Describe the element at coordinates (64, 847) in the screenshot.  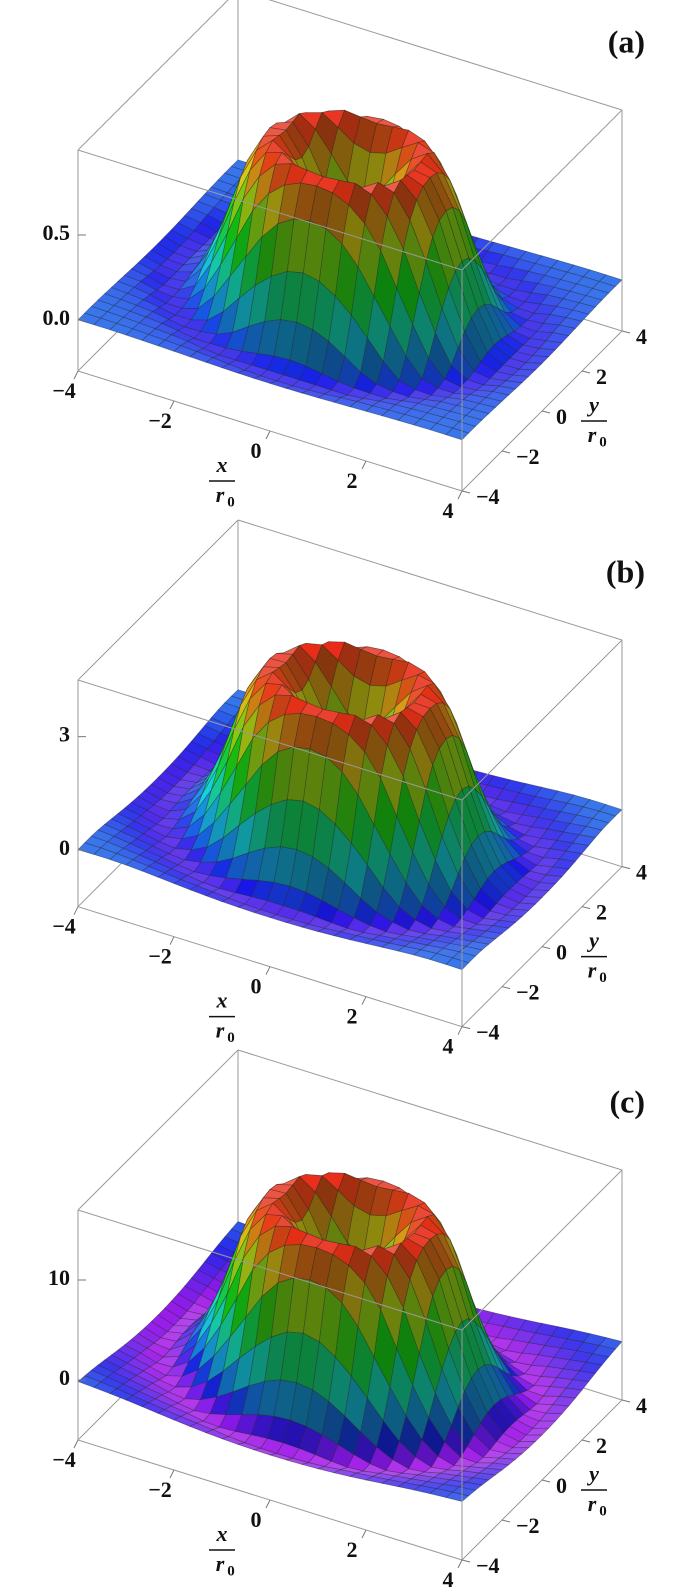
I see `z-tick-label: 0` at that location.